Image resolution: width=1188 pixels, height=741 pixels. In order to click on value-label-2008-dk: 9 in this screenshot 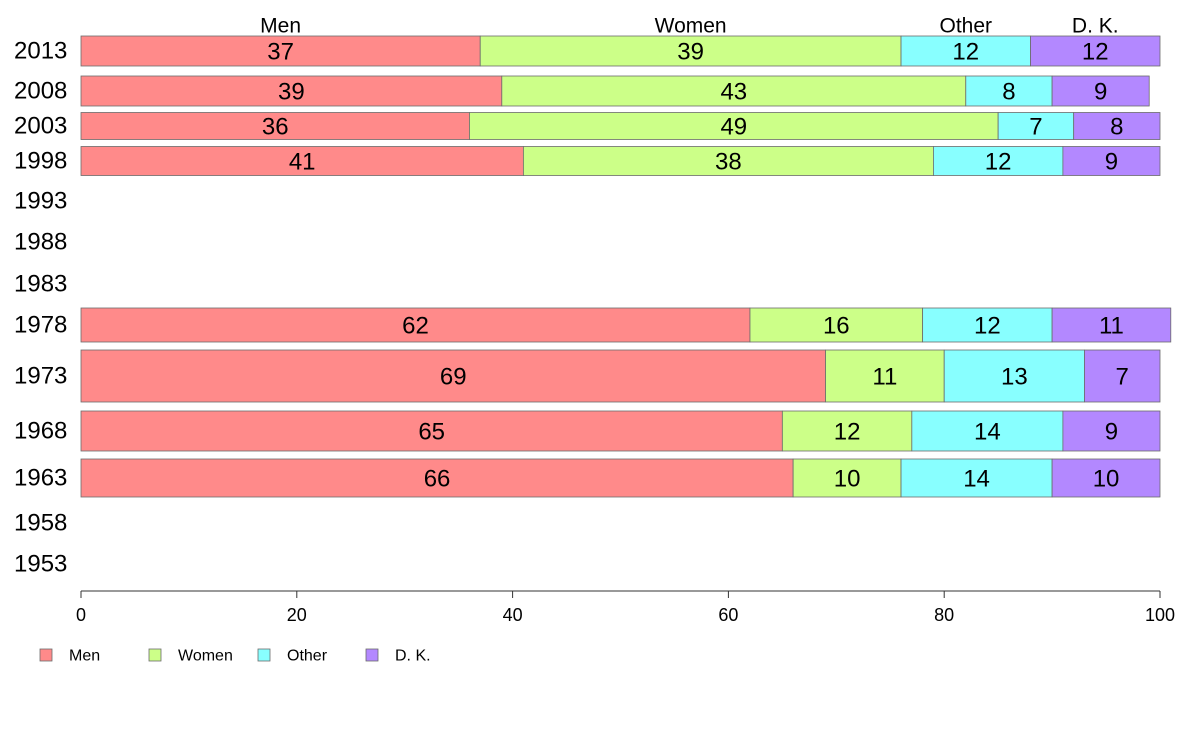, I will do `click(1100, 92)`.